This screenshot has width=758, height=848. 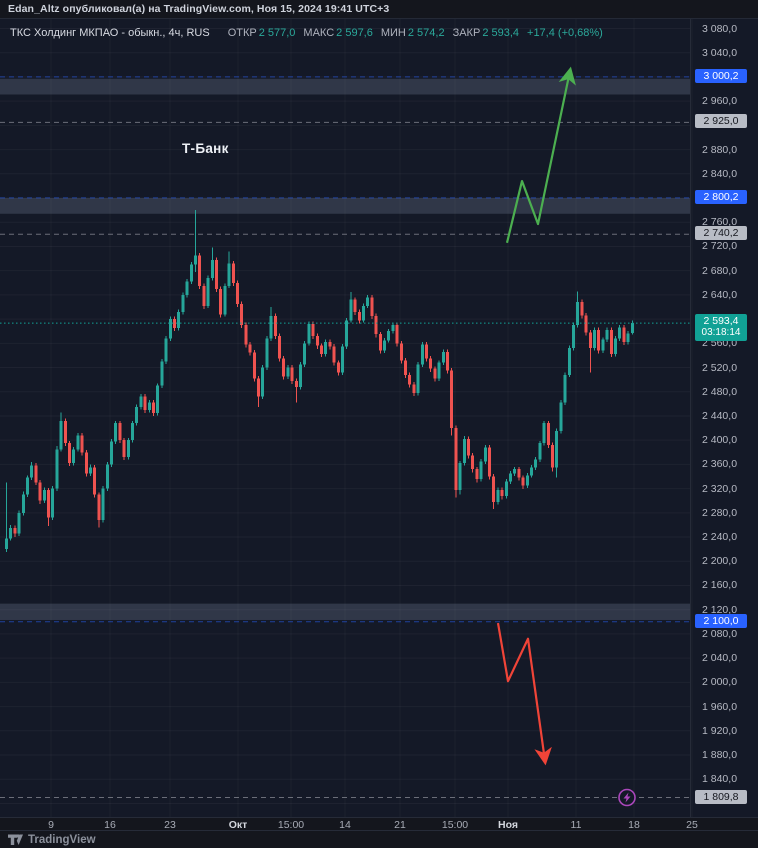 I want to click on open-label: ОТКР, so click(x=242, y=33).